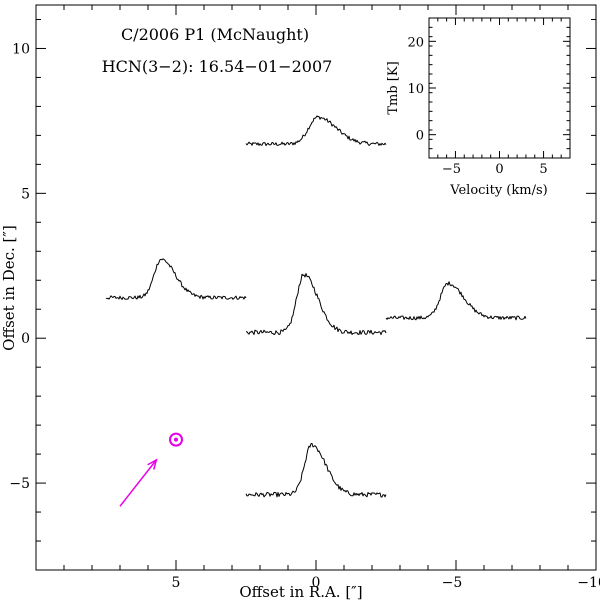  Describe the element at coordinates (19, 484) in the screenshot. I see `y-tick-label: −5` at that location.